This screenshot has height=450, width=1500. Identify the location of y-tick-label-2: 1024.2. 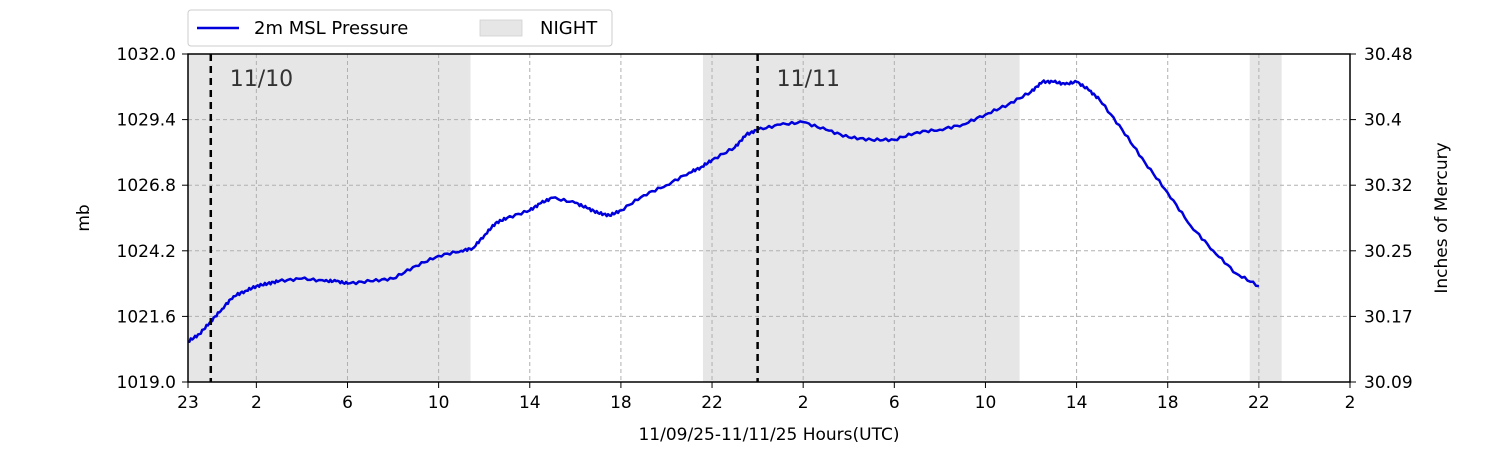
(146, 252).